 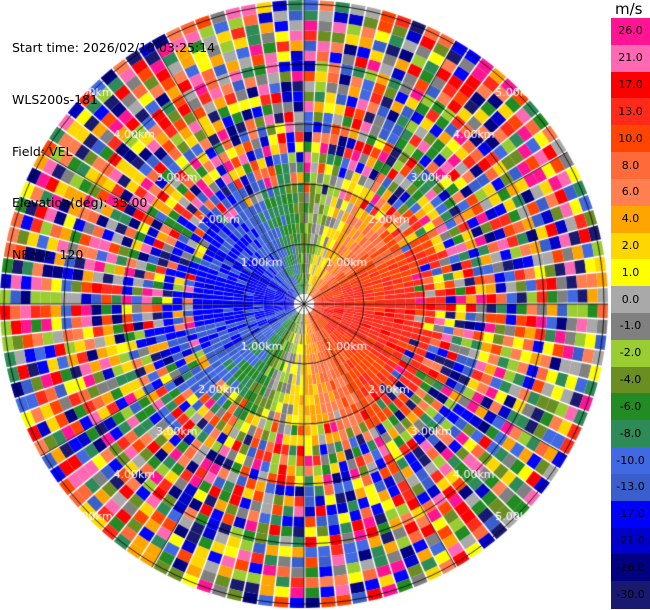 I want to click on colorbar-tick-label: 0.0, so click(x=630, y=299).